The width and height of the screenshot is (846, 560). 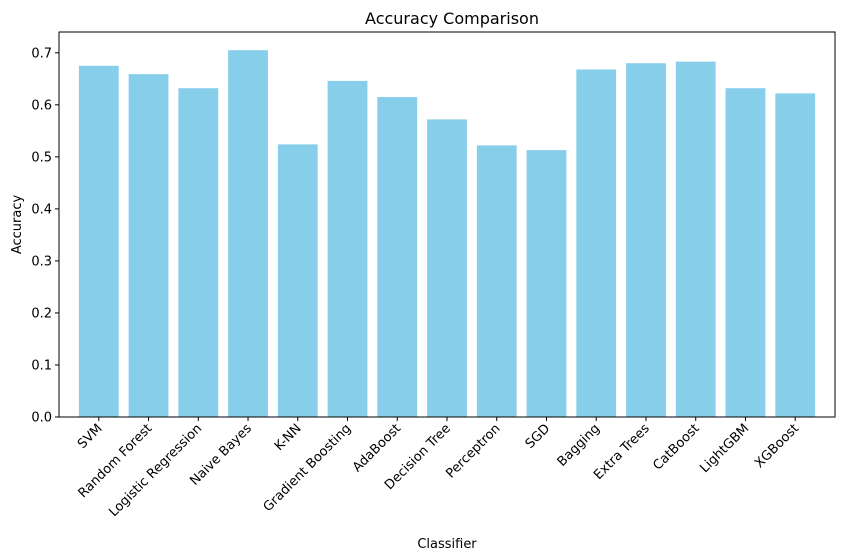 What do you see at coordinates (90, 436) in the screenshot?
I see `x-tick-label: SVM` at bounding box center [90, 436].